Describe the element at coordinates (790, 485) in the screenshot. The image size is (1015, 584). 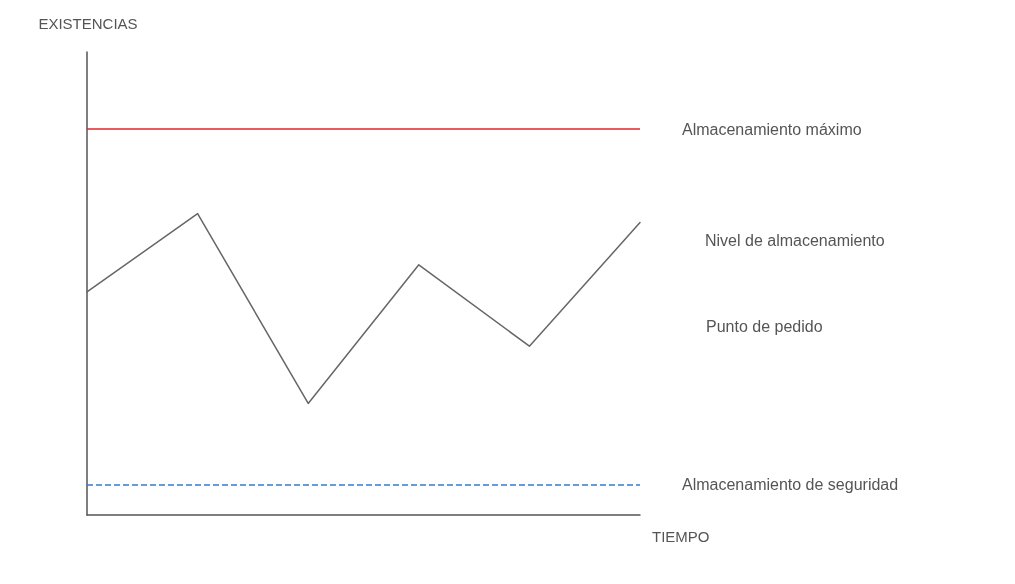
I see `ref-line-label: Almacenamiento de seguridad` at that location.